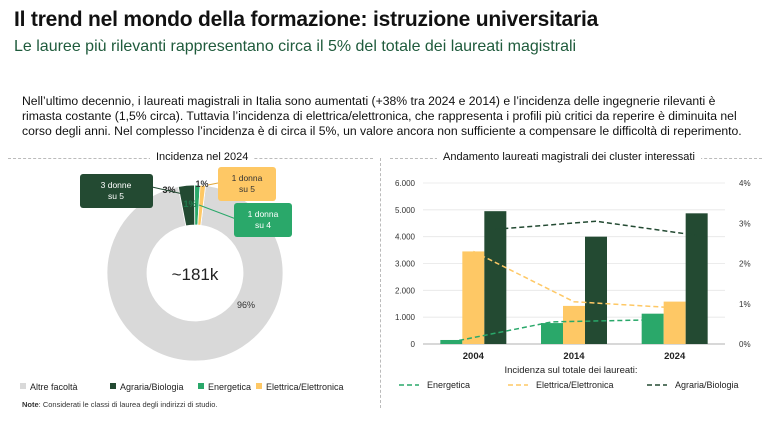 This screenshot has width=770, height=442. What do you see at coordinates (696, 278) in the screenshot?
I see `bar-agraria-2024` at bounding box center [696, 278].